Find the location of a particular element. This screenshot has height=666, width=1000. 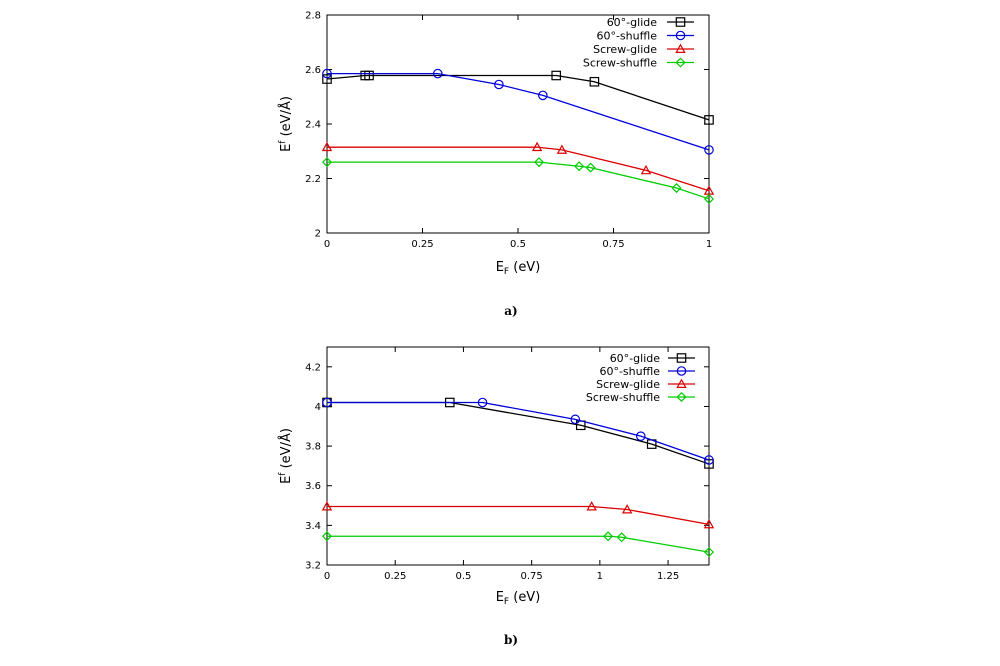

panel-label: a) is located at coordinates (510, 311).